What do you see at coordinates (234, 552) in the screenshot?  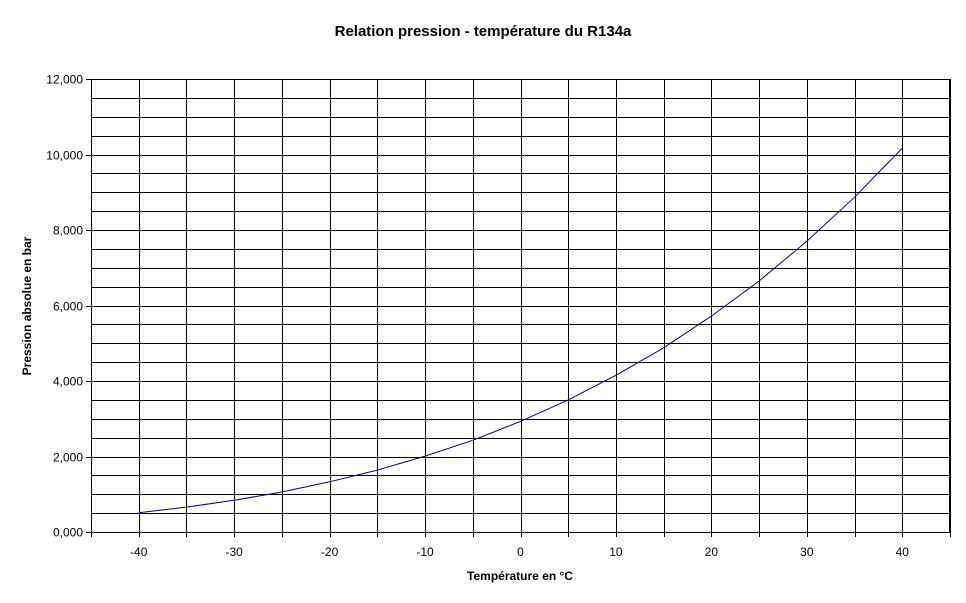 I see `x-tick-label: -30` at bounding box center [234, 552].